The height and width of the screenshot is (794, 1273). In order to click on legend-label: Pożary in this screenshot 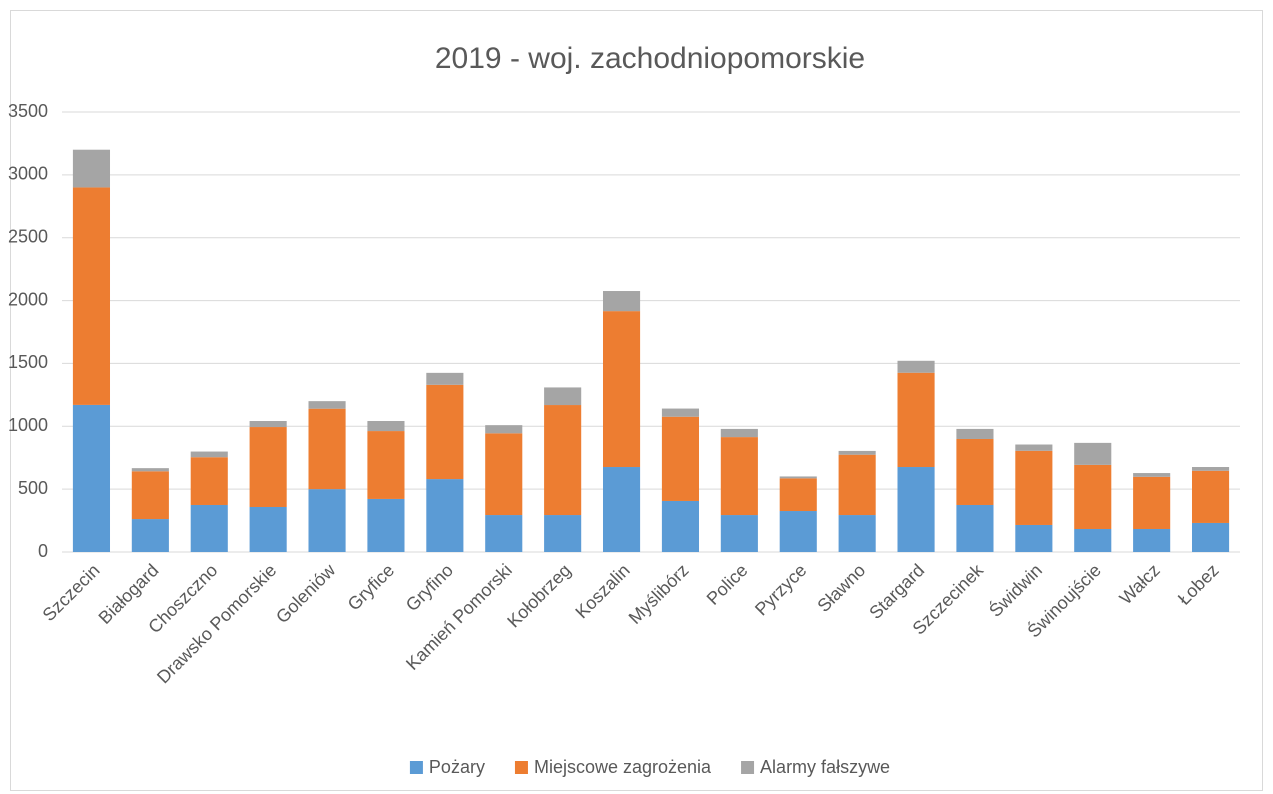, I will do `click(457, 767)`.